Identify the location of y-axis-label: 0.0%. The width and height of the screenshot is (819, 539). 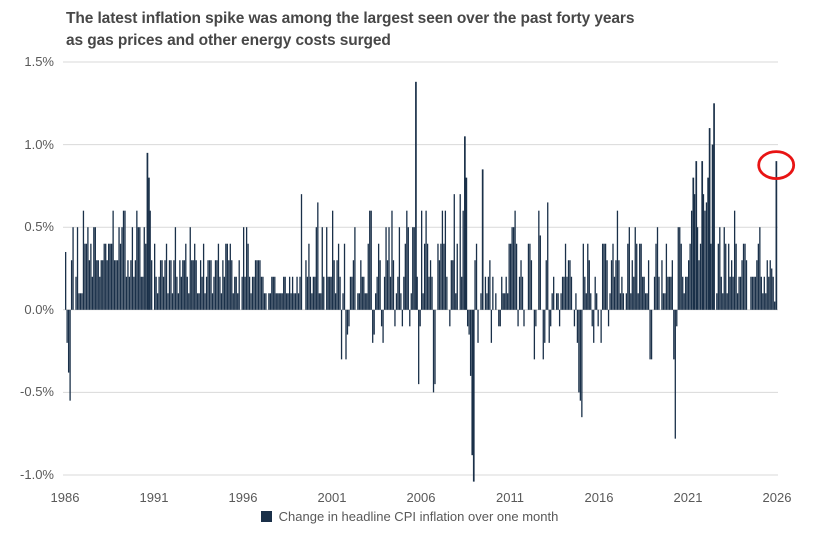
(39, 309).